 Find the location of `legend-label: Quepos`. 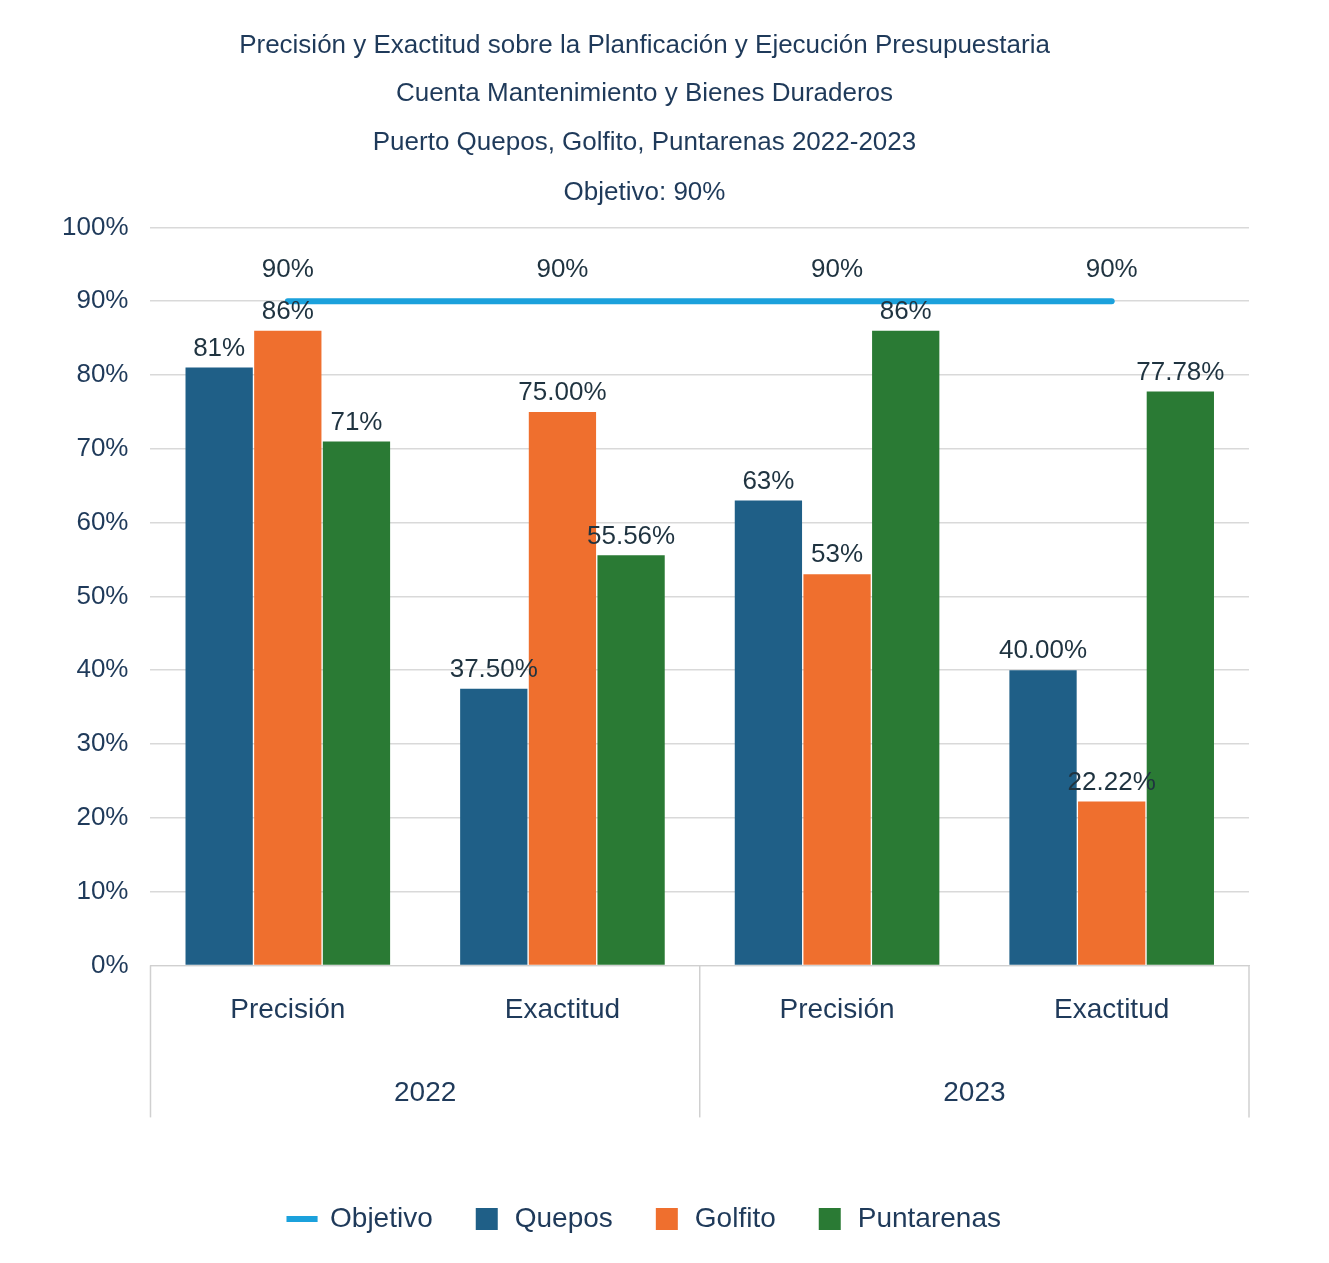

legend-label: Quepos is located at coordinates (563, 1217).